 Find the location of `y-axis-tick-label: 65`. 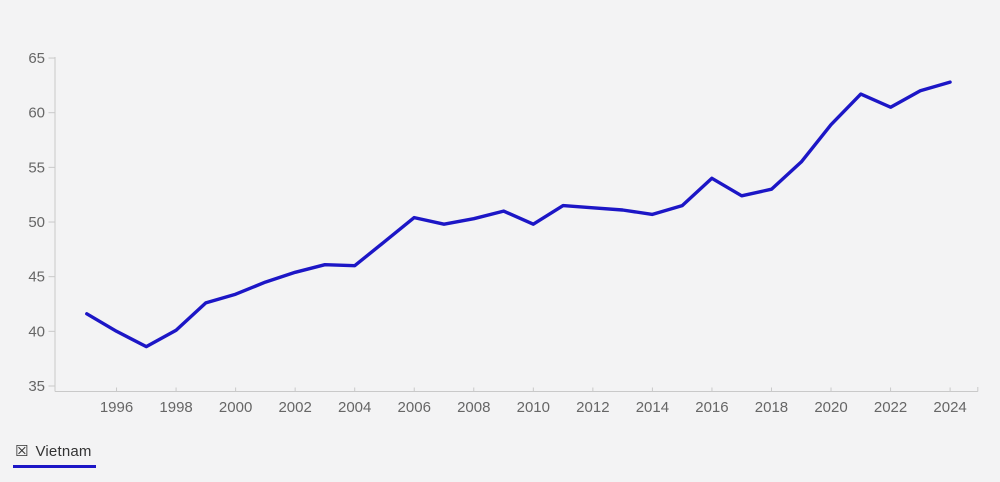

y-axis-tick-label: 65 is located at coordinates (36, 58).